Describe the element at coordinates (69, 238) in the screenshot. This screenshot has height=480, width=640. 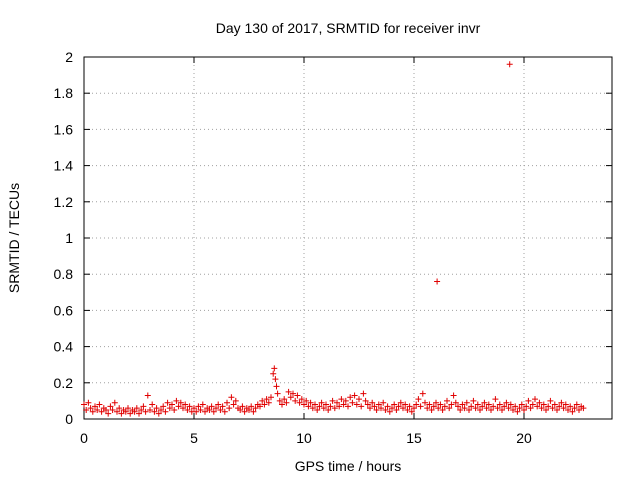
I see `y-tick-label-5: 1` at that location.